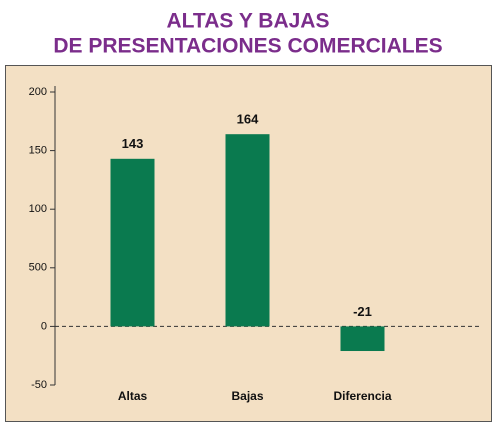 This screenshot has height=428, width=497. I want to click on x-tick-label: Altas, so click(133, 396).